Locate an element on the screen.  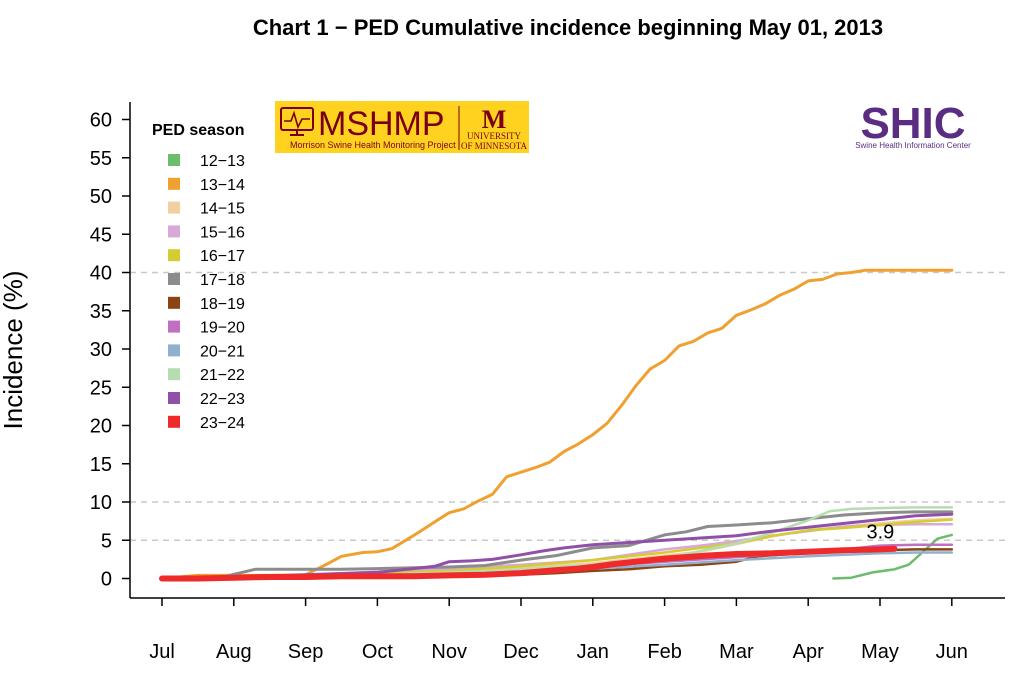
legend-label: 13−14 is located at coordinates (222, 185).